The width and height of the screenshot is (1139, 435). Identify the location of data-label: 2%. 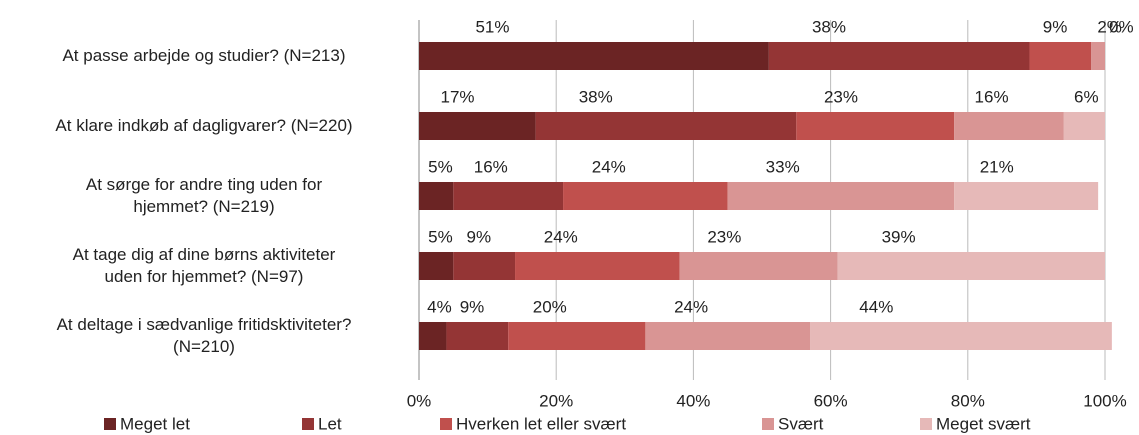
(1109, 26).